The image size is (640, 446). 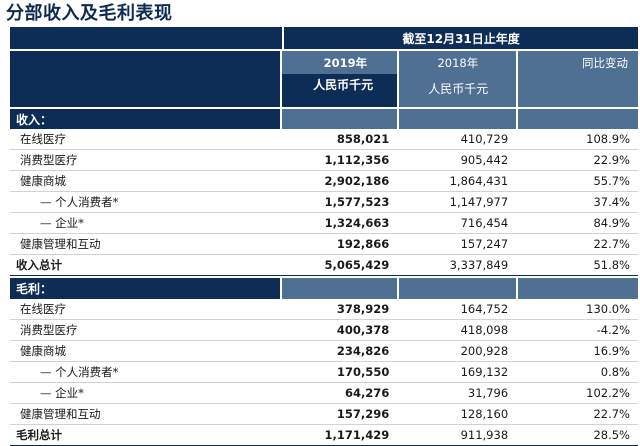 I want to click on value-change: 55.7%, so click(x=611, y=181).